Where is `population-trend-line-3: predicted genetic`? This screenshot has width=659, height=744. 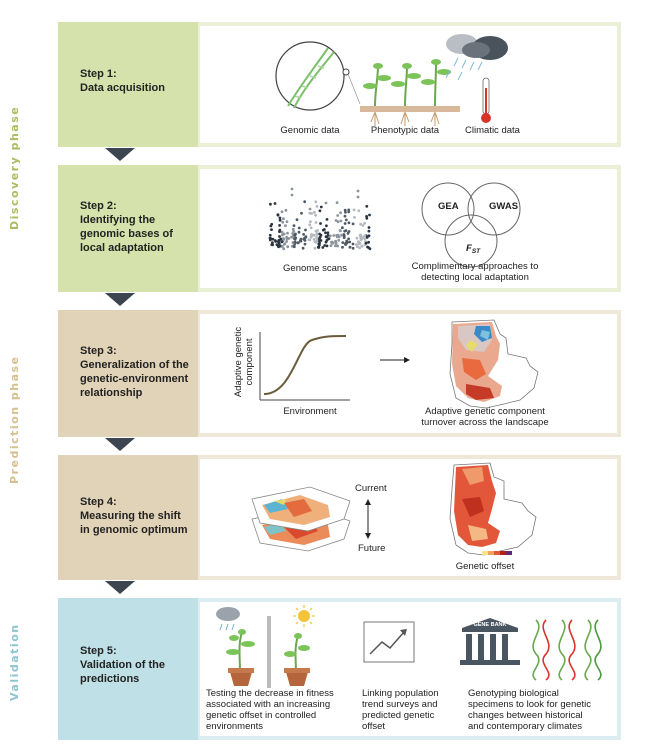 population-trend-line-3: predicted genetic is located at coordinates (398, 715).